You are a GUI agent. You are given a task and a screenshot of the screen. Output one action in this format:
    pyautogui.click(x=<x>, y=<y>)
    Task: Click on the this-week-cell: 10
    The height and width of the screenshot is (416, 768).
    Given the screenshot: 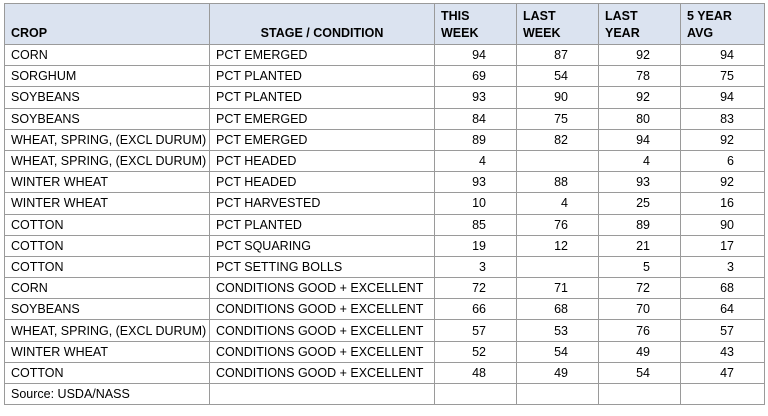 What is the action you would take?
    pyautogui.click(x=475, y=203)
    